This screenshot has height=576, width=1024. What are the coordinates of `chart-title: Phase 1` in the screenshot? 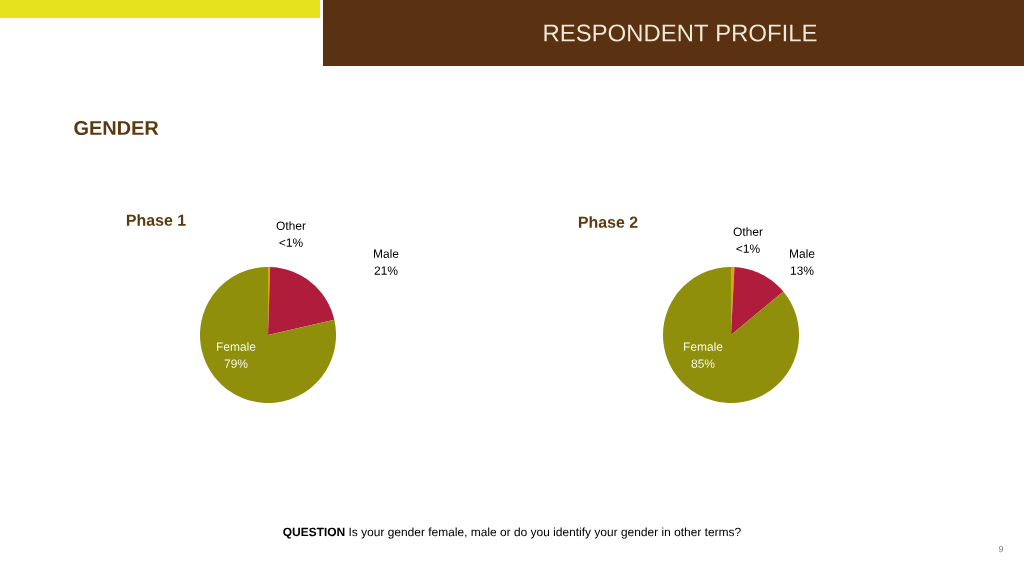 It's located at (156, 220).